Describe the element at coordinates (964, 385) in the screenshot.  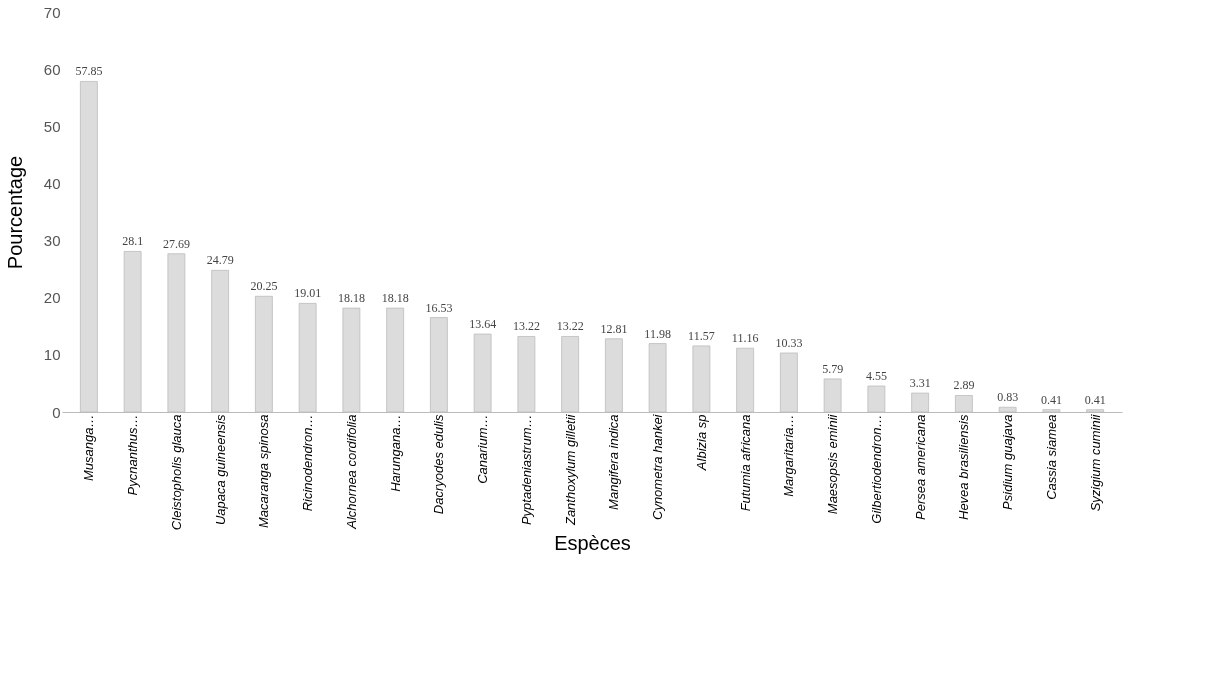
I see `data-label: 2.89` at that location.